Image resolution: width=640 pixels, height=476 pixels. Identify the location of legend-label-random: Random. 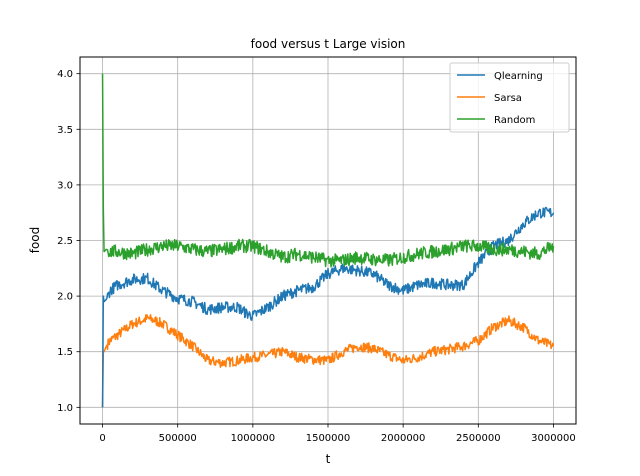
(514, 120).